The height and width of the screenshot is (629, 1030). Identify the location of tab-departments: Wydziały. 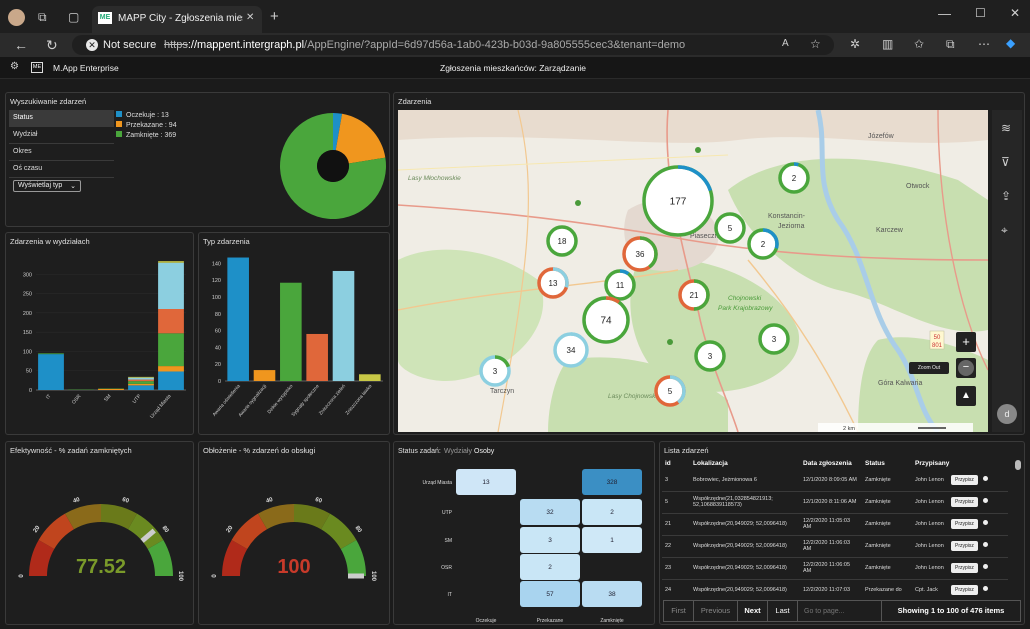
(458, 451).